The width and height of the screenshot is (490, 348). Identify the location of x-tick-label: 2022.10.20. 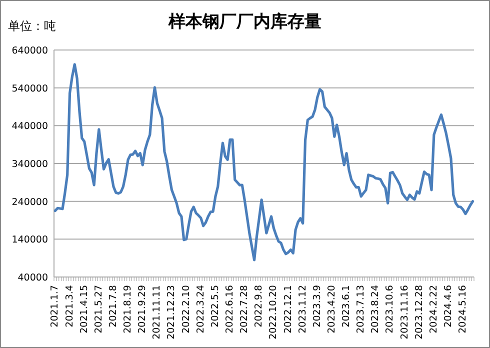
(274, 312).